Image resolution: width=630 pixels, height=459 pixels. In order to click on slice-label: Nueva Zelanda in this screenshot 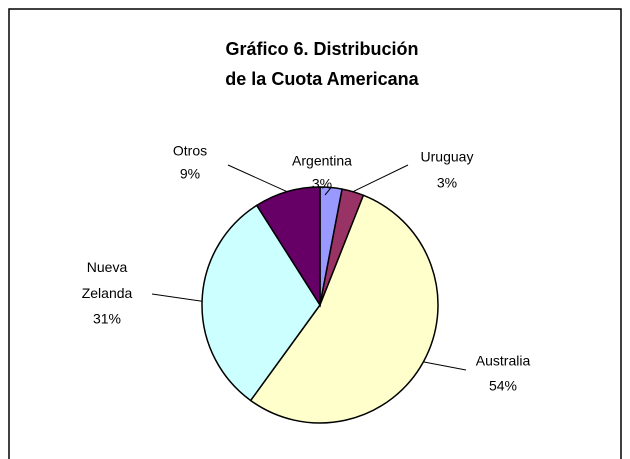, I will do `click(107, 280)`.